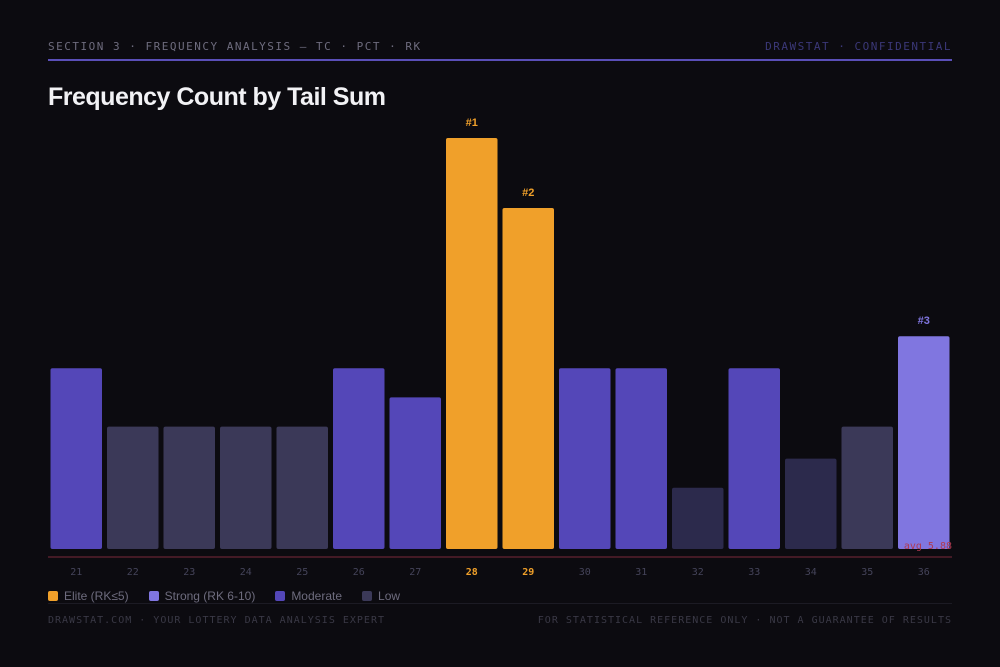  What do you see at coordinates (698, 572) in the screenshot?
I see `x-tick-label: 32` at bounding box center [698, 572].